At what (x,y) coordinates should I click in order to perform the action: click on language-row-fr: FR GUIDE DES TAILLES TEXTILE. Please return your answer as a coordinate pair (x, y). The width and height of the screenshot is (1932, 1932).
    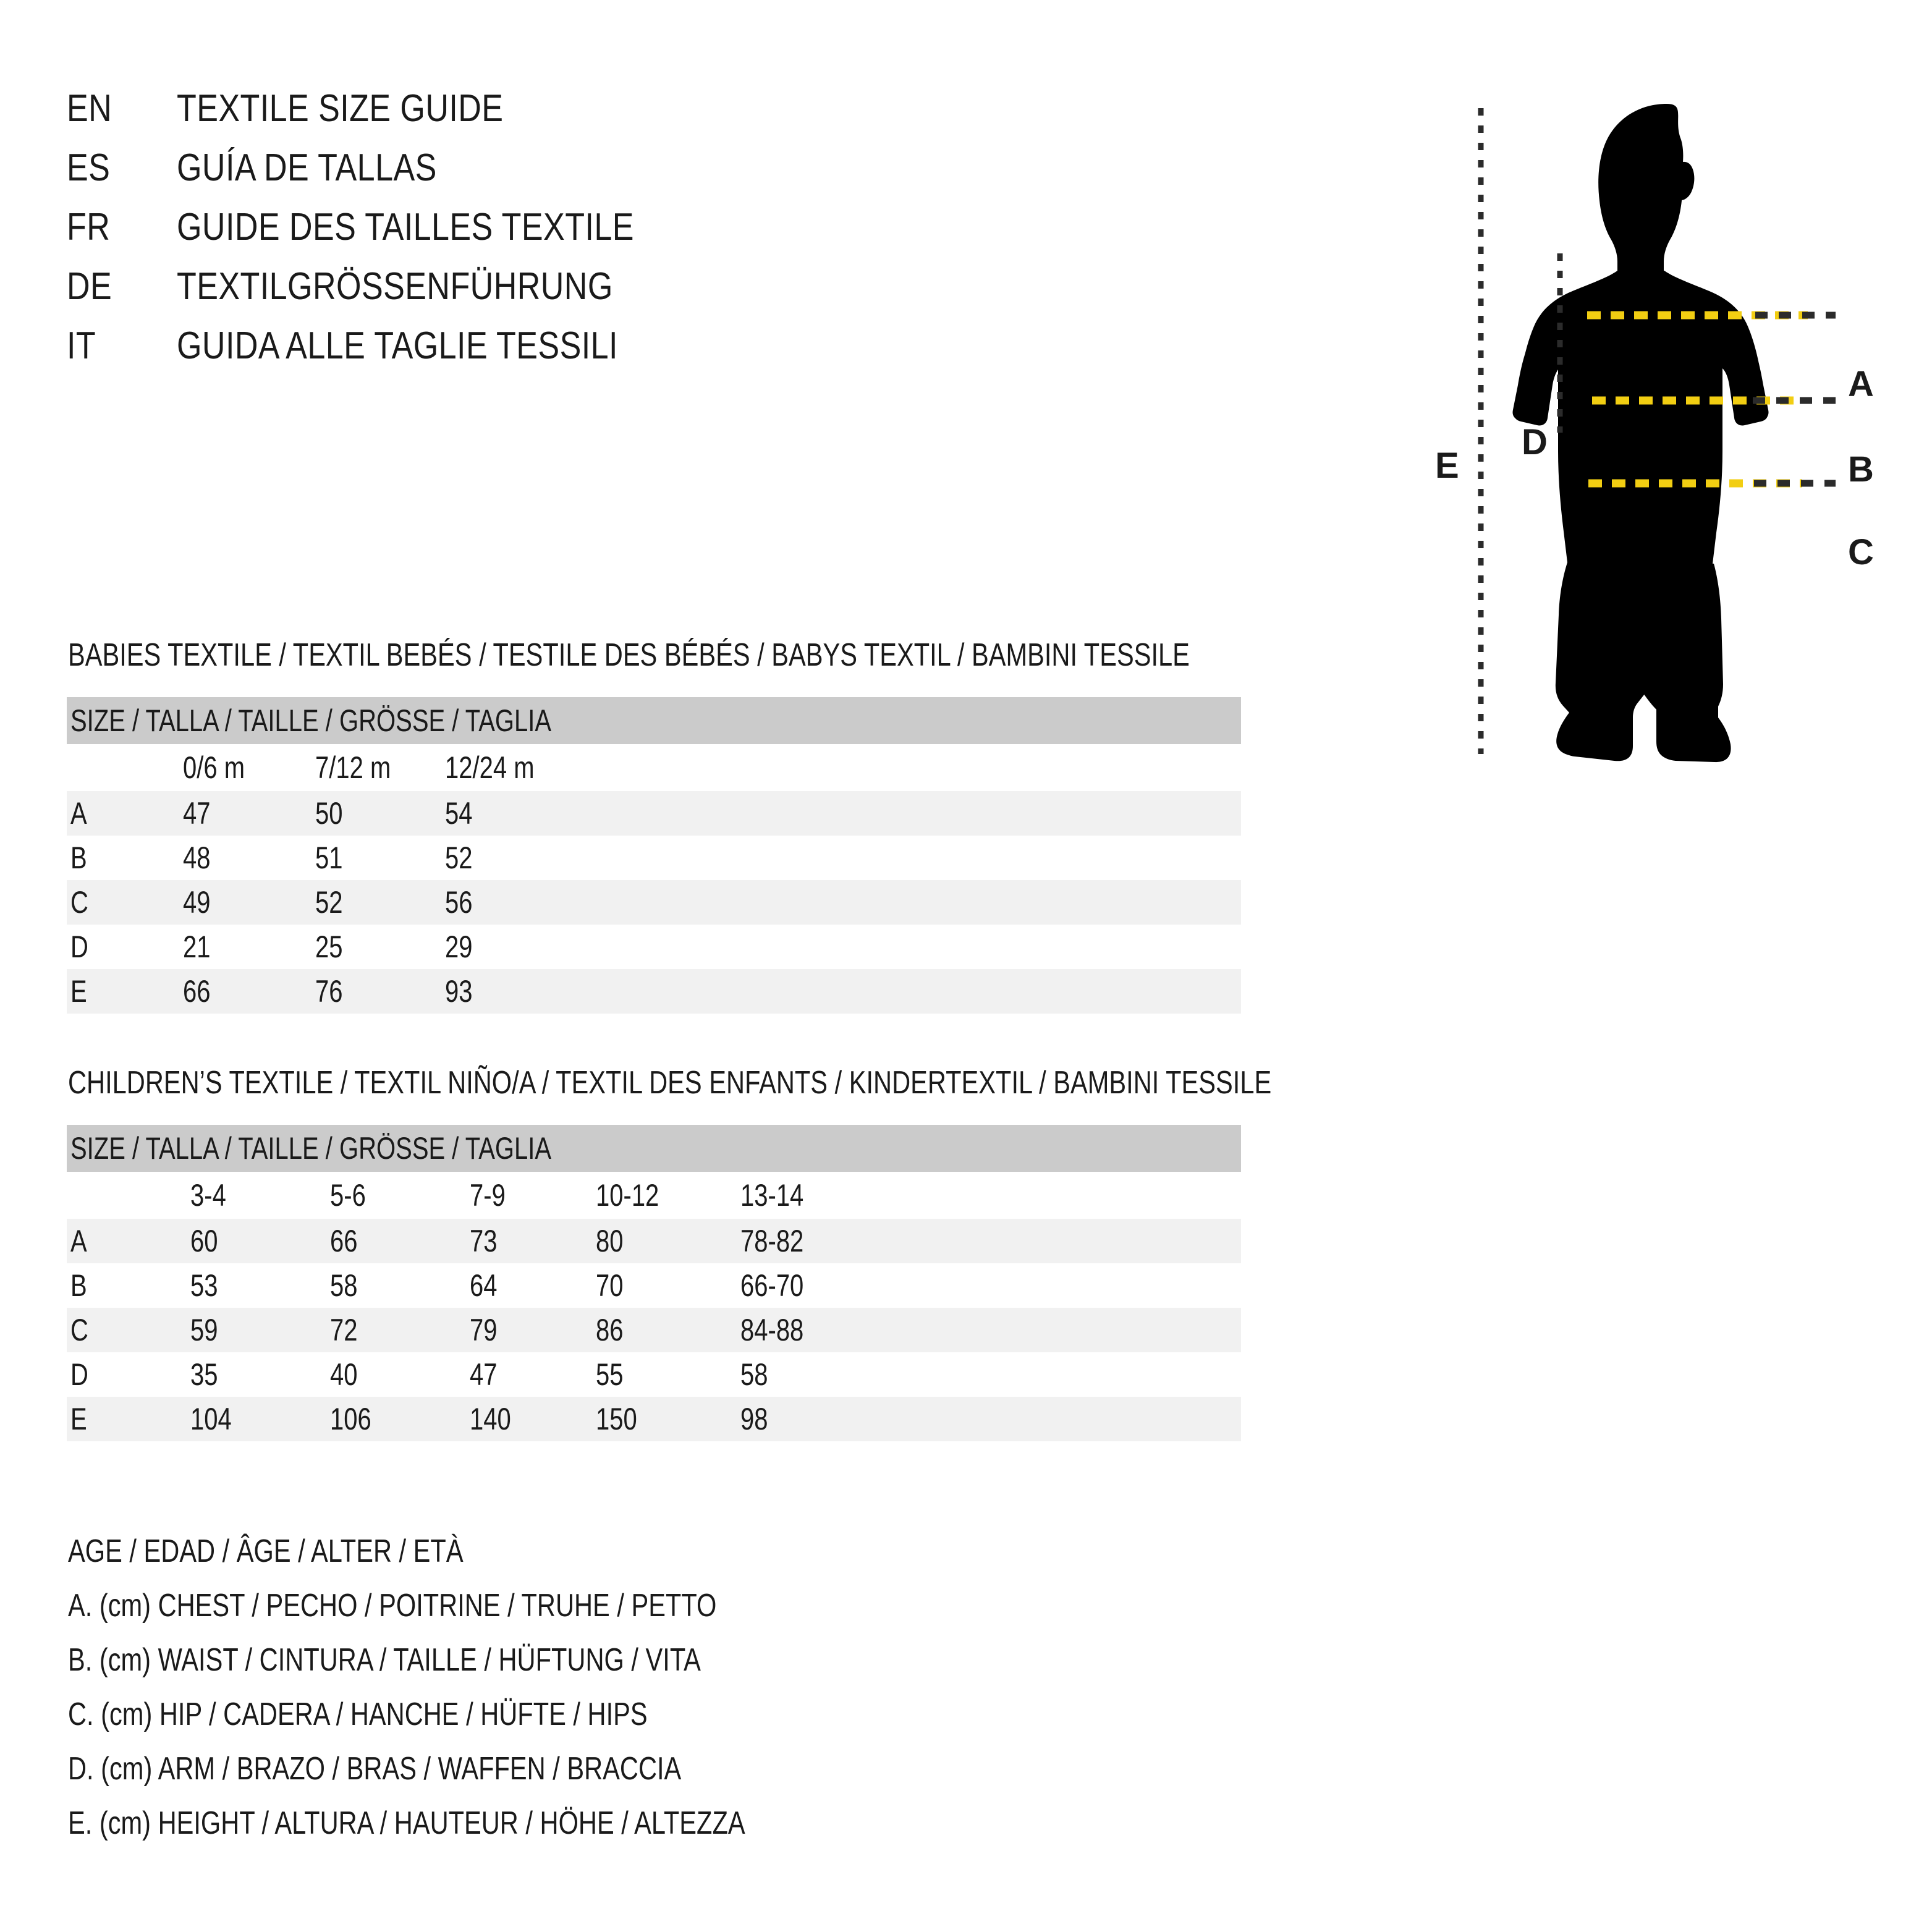
    Looking at the image, I should click on (394, 235).